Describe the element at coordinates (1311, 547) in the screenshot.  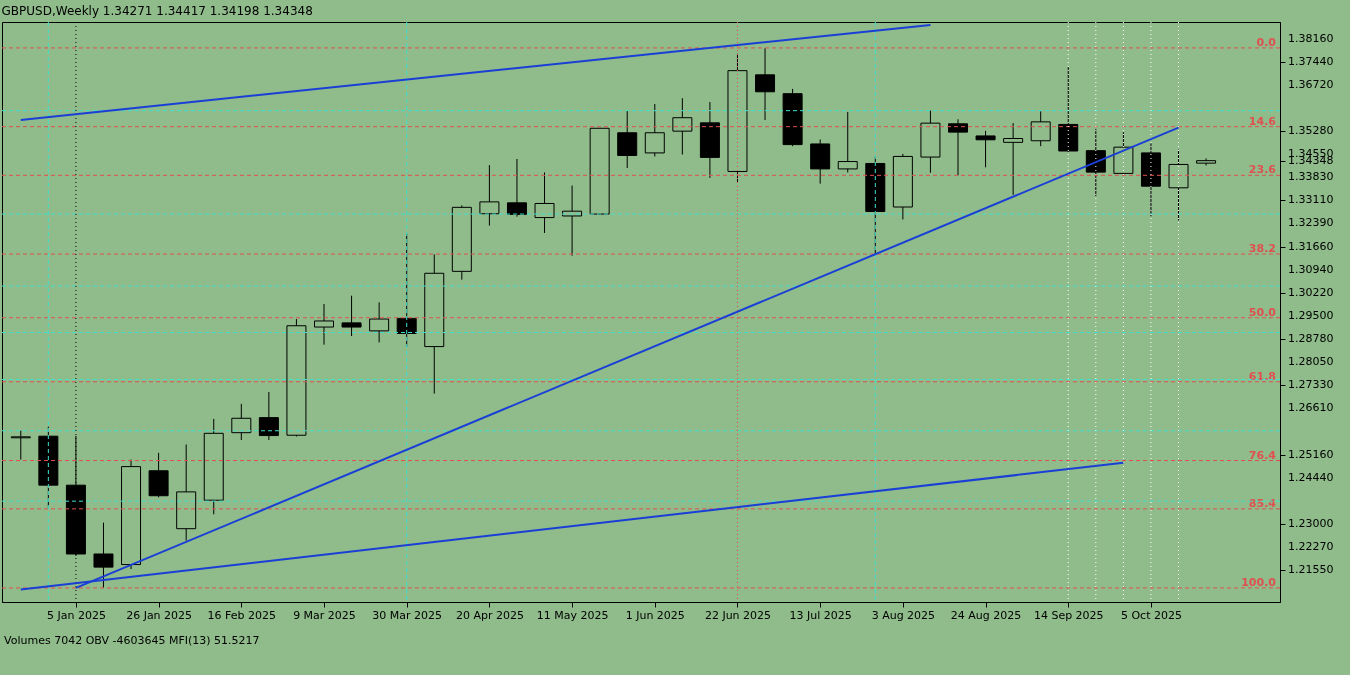
I see `y-tick-label: 1.22270` at that location.